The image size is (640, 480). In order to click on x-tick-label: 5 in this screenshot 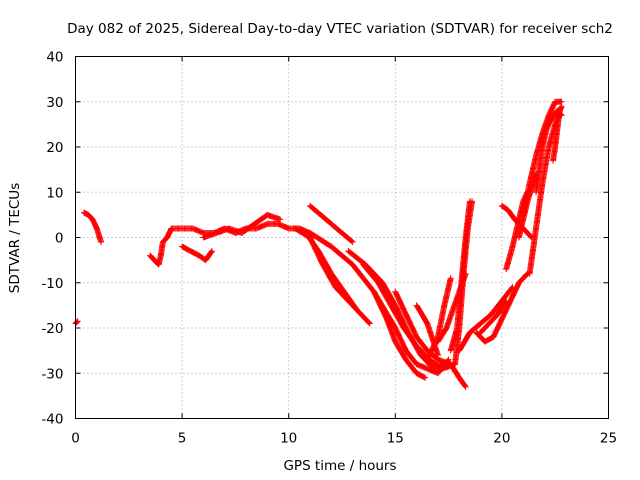, I will do `click(182, 439)`.